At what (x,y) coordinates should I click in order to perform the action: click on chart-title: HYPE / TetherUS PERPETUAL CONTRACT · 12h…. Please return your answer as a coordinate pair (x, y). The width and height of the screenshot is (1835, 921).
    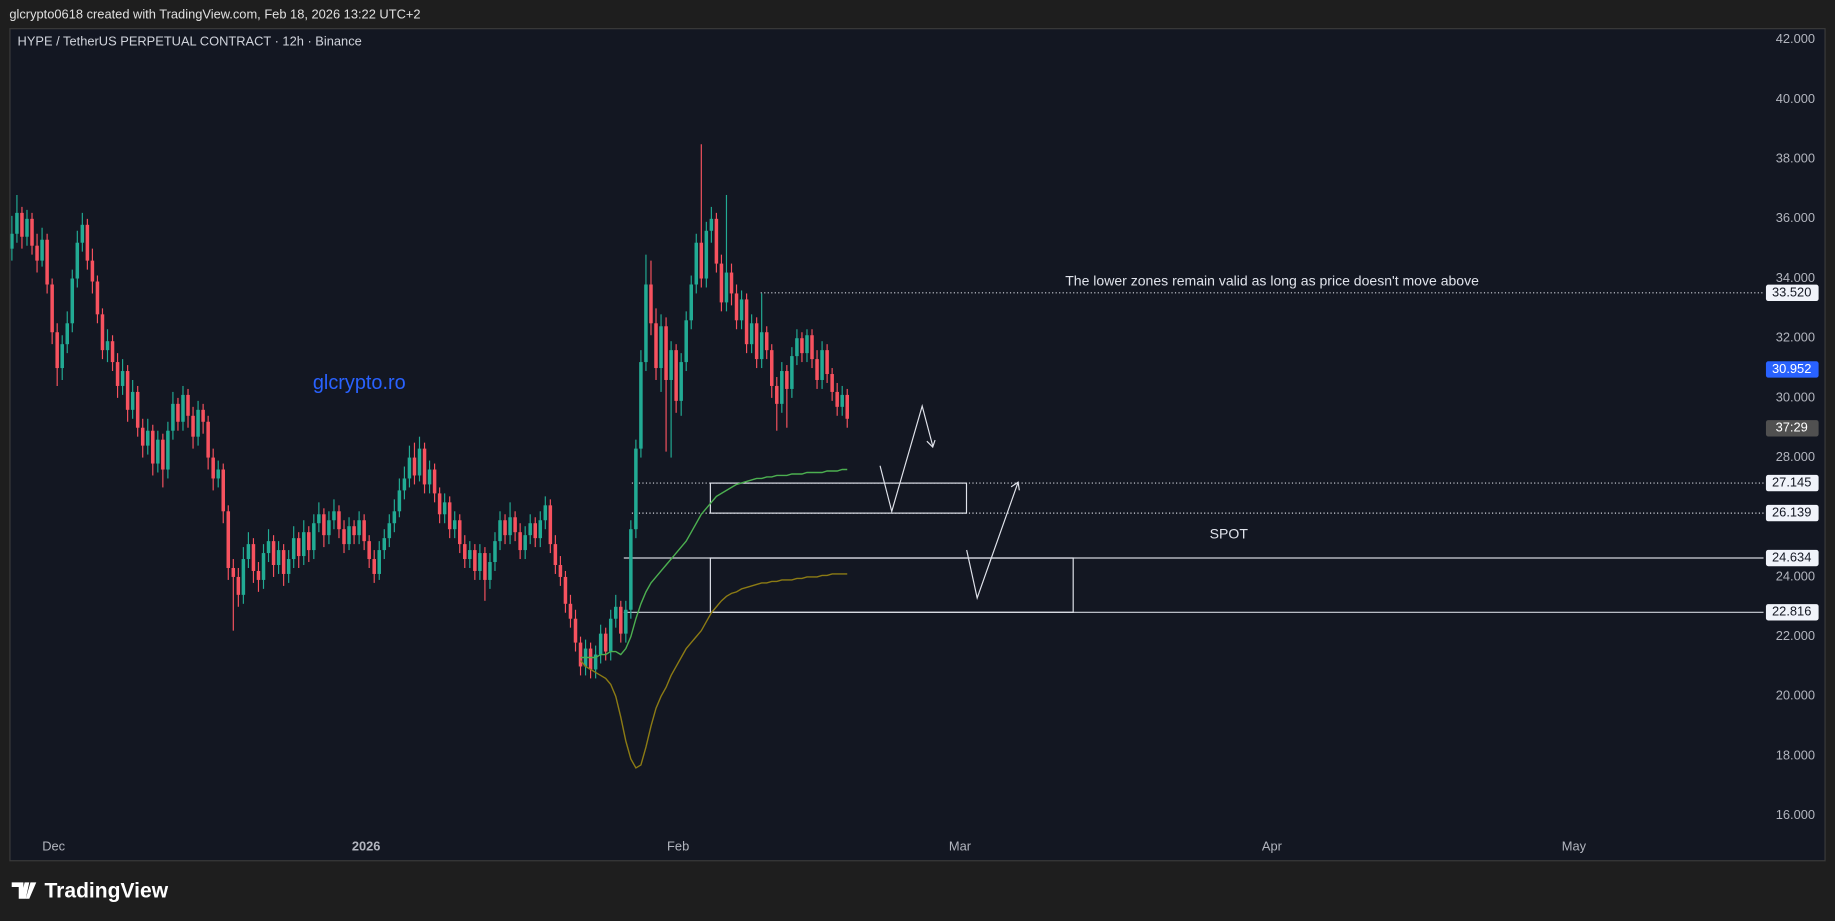
    Looking at the image, I should click on (190, 41).